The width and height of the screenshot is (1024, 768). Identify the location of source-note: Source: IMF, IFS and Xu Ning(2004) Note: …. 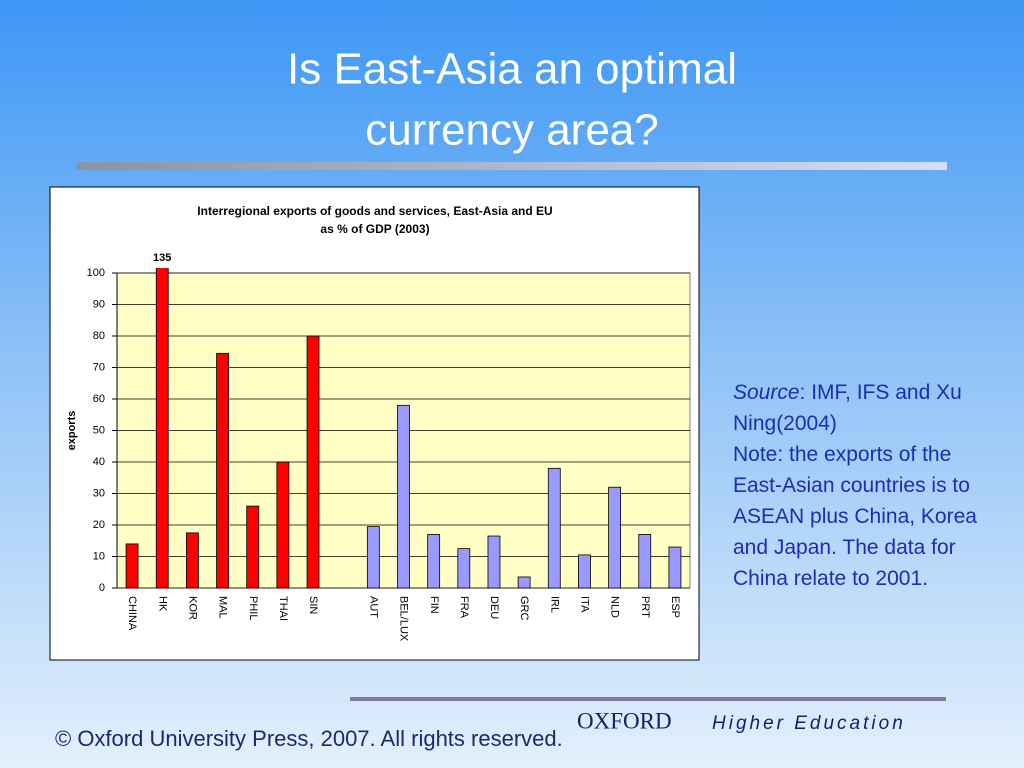
(864, 485).